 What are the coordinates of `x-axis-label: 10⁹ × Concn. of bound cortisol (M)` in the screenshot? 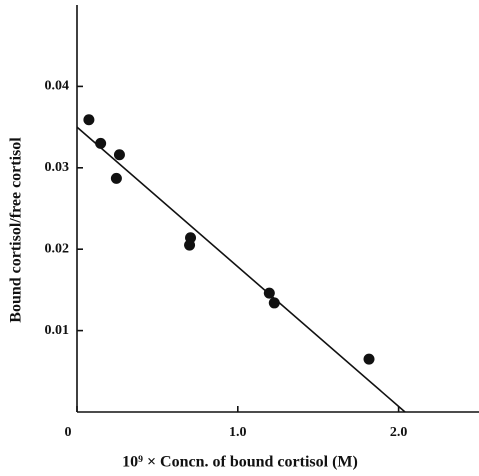 It's located at (240, 462).